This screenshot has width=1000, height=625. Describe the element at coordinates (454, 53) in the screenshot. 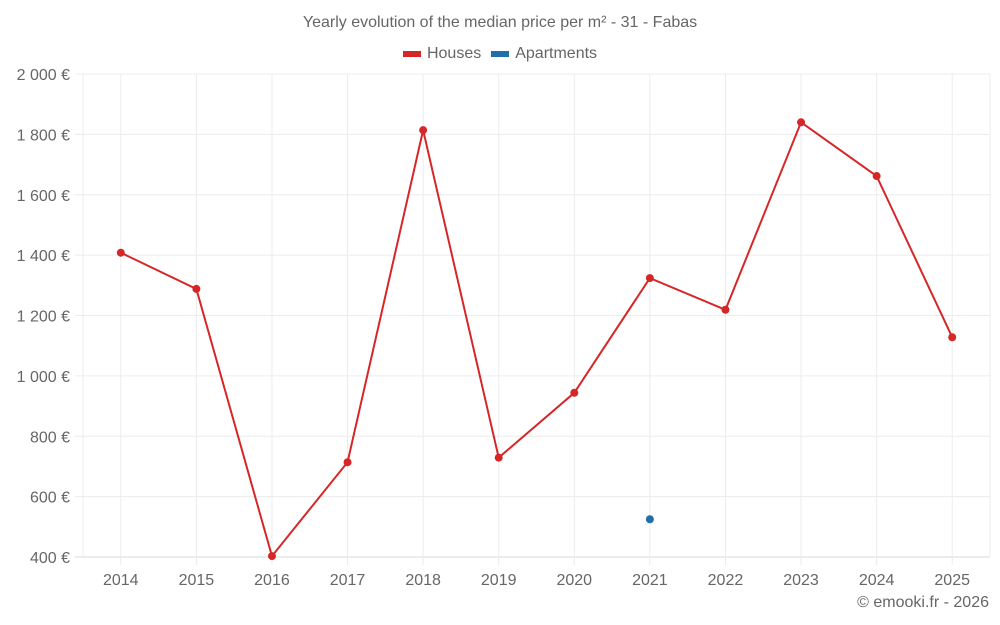

I see `legend-label-houses: Houses` at that location.